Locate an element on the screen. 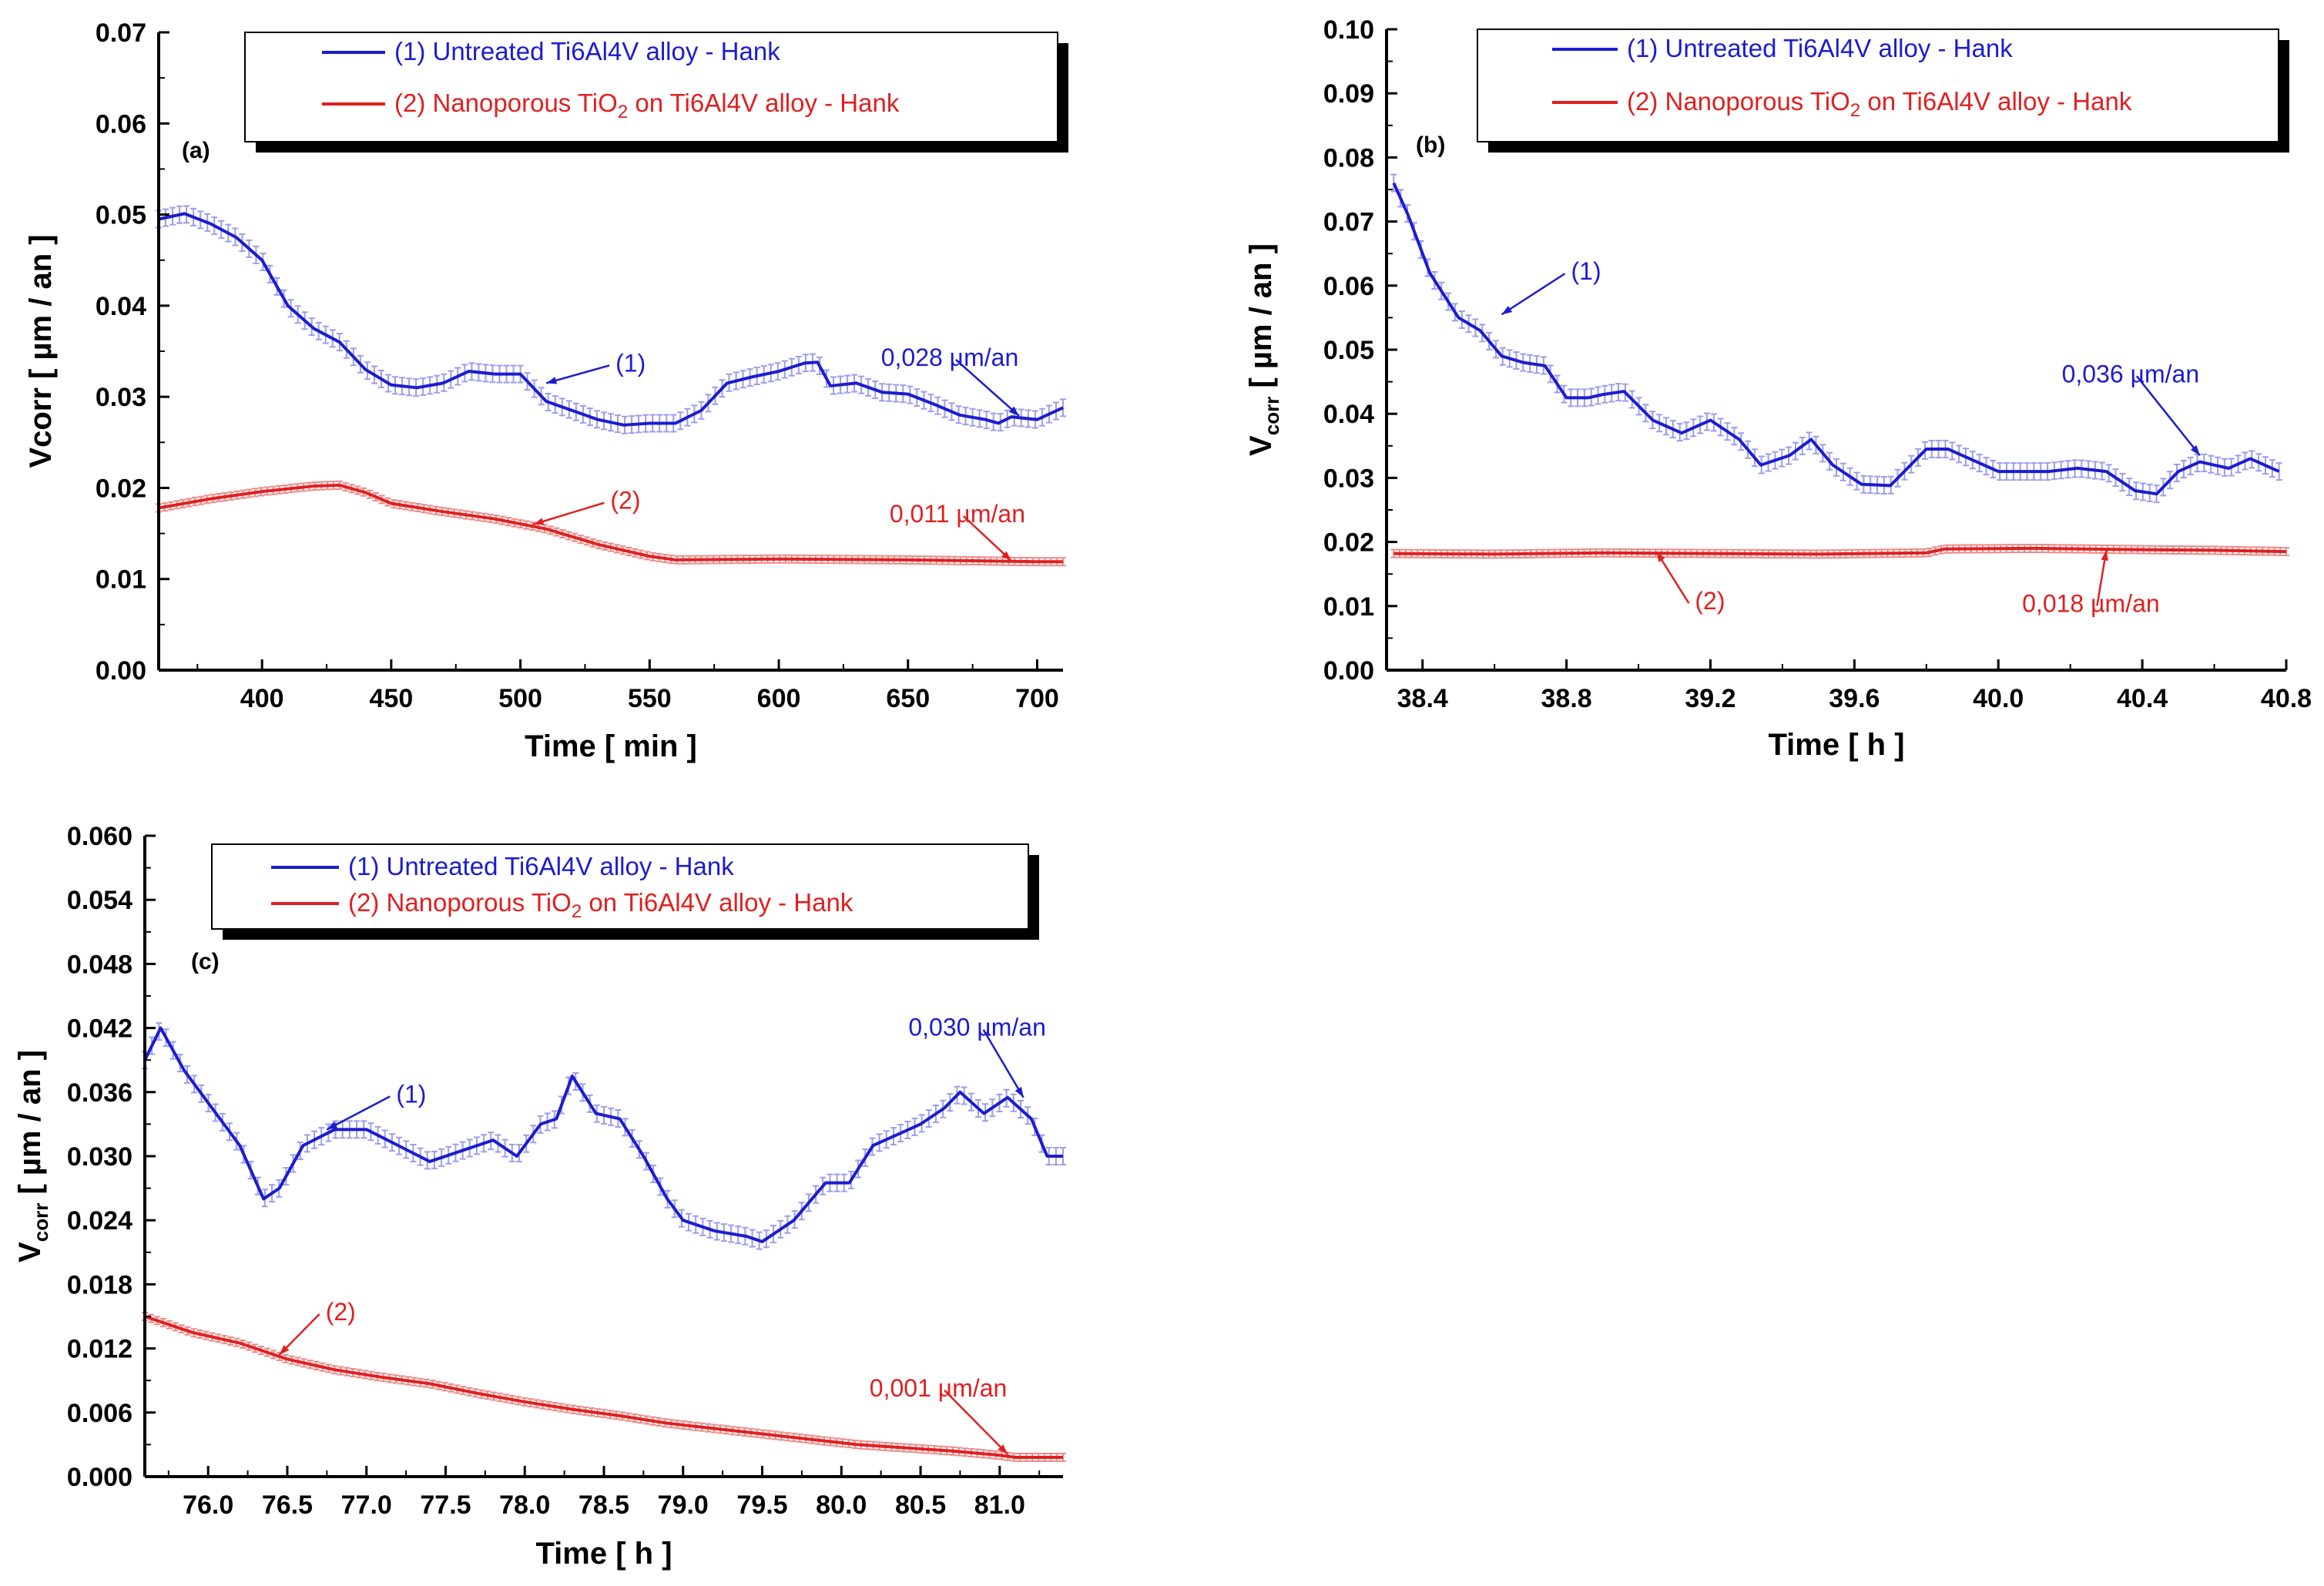  annotation: 0,001 µm/an is located at coordinates (939, 1415).